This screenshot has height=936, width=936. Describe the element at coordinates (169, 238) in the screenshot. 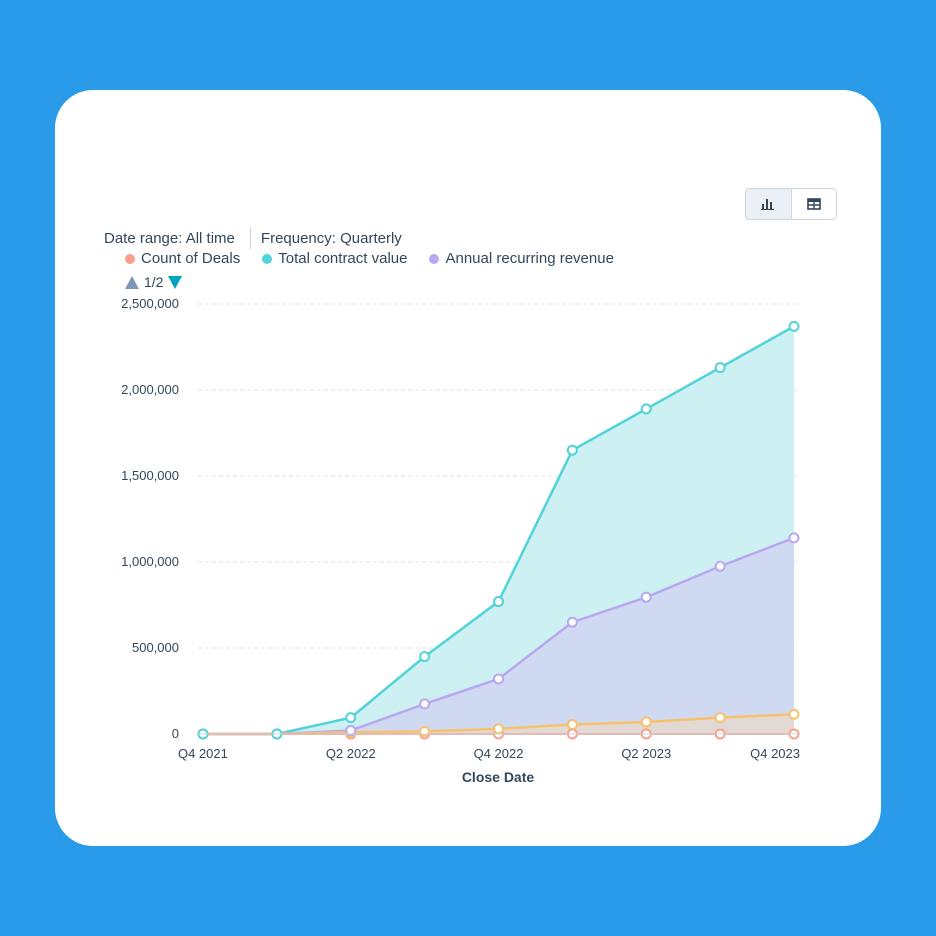

I see `date-range-filter: Date range: All time` at that location.